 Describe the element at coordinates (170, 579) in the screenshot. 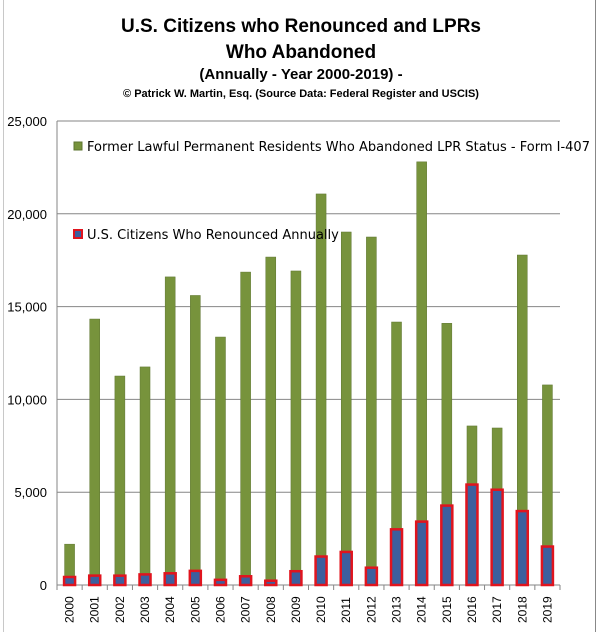

I see `bar-renounced-2004` at that location.